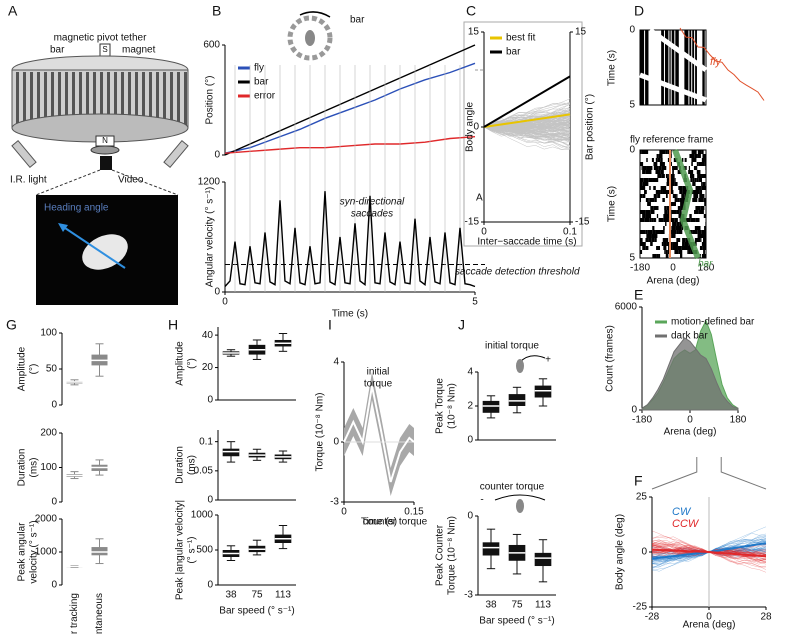  I want to click on y-label: (°), so click(192, 363).